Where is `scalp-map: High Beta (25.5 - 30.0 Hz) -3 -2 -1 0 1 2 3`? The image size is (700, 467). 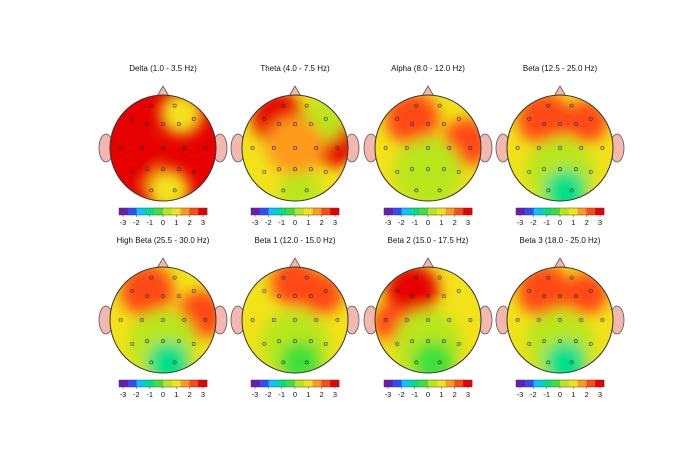
scalp-map: High Beta (25.5 - 30.0 Hz) -3 -2 -1 0 1 2 3 is located at coordinates (163, 317).